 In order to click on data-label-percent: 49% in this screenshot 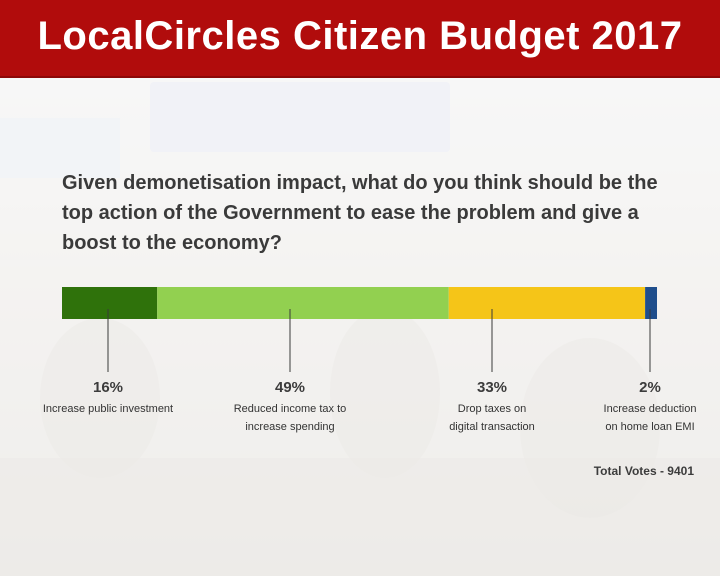, I will do `click(290, 387)`.